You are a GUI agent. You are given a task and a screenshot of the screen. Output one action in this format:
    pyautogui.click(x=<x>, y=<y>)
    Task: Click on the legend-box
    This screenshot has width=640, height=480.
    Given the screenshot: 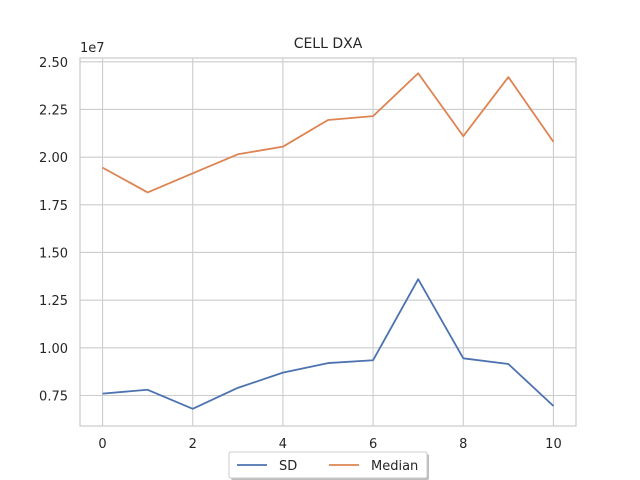 What is the action you would take?
    pyautogui.click(x=328, y=465)
    